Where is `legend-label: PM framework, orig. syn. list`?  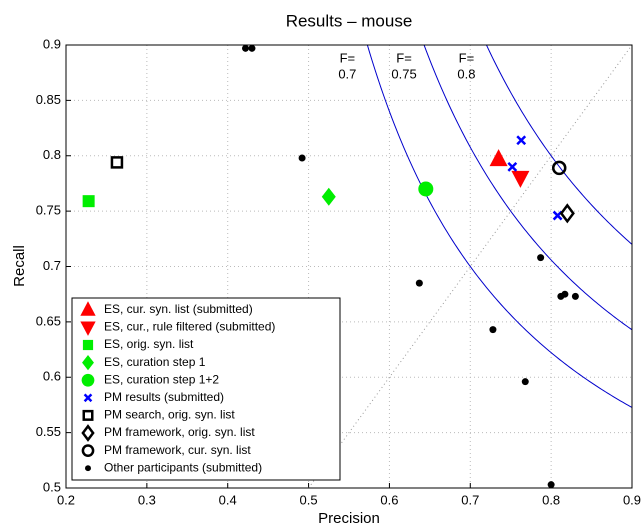
legend-label: PM framework, orig. syn. list is located at coordinates (179, 432).